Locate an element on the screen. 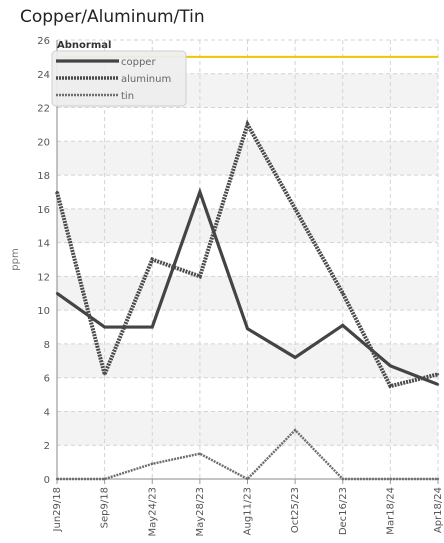 The image size is (444, 543). y-axis-label: ppm is located at coordinates (15, 259).